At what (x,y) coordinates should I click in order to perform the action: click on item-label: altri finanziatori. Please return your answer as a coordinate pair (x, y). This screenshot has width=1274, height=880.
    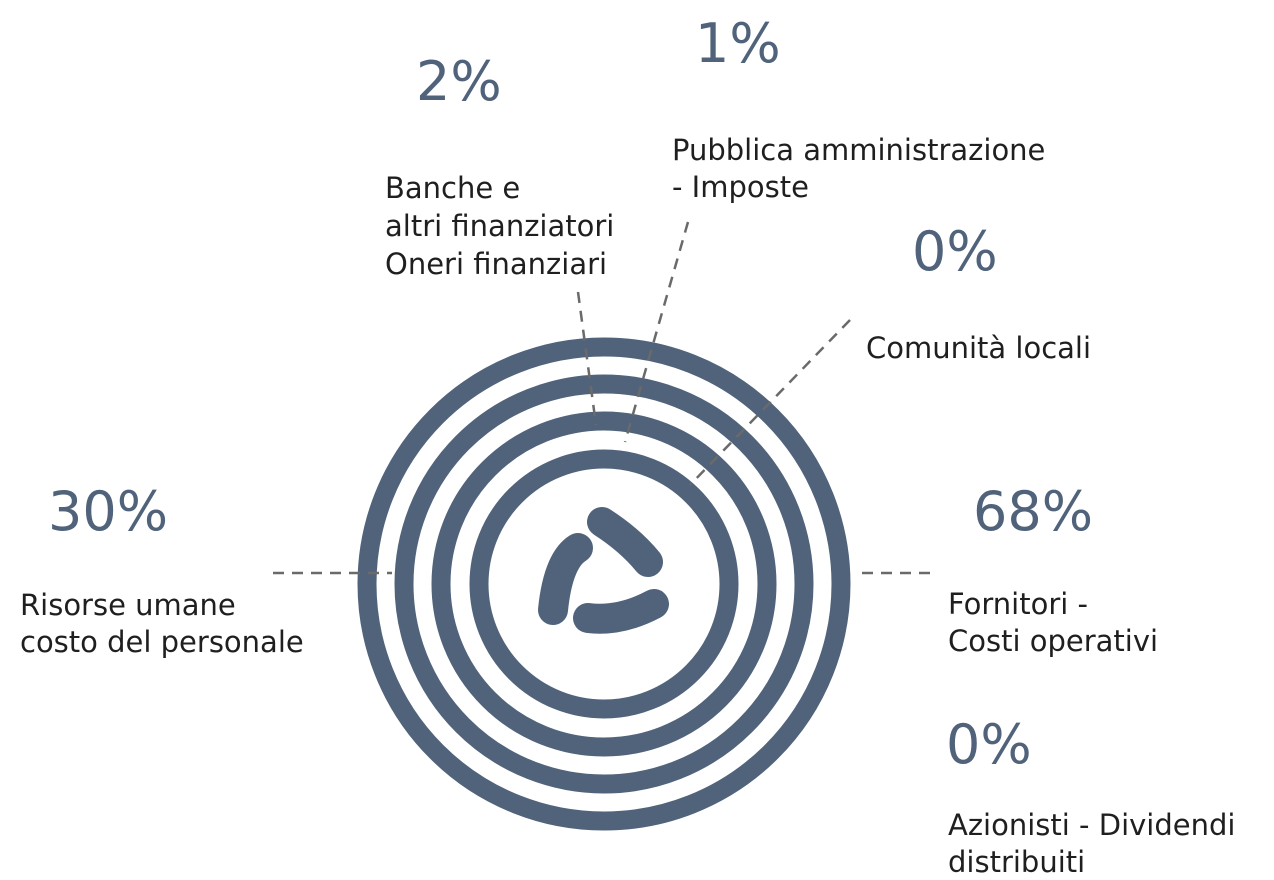
    Looking at the image, I should click on (499, 226).